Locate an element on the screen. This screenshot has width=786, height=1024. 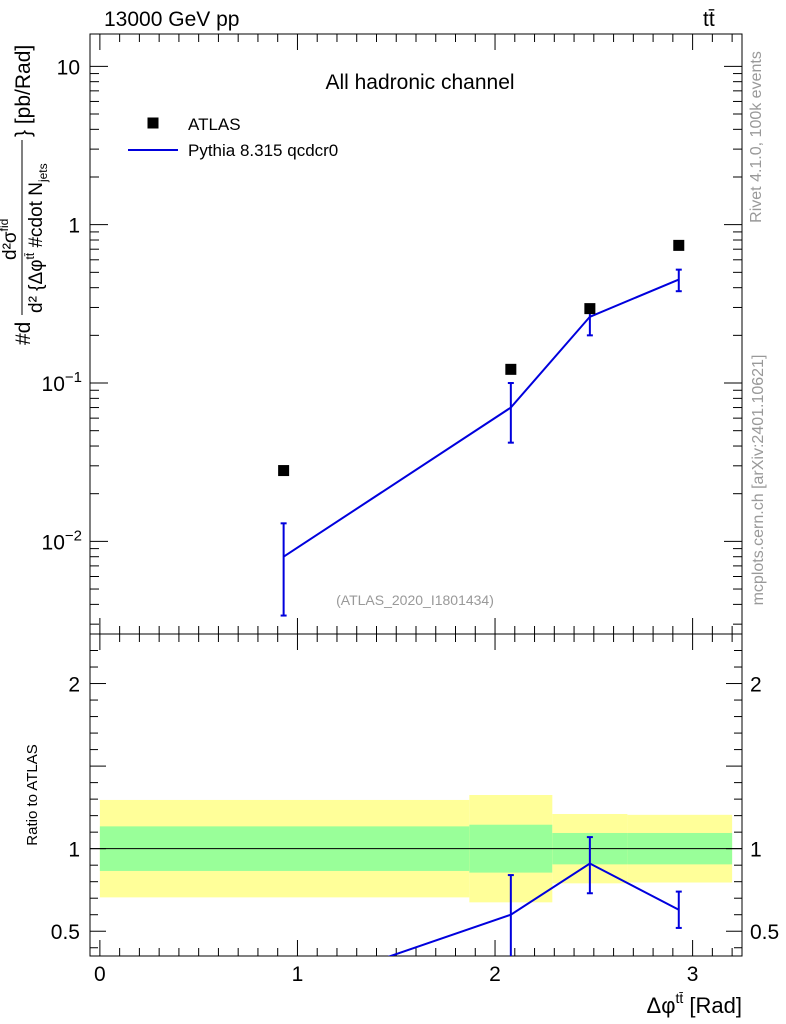
y-axis-label-ratio: Ratio to ATLAS is located at coordinates (32, 794).